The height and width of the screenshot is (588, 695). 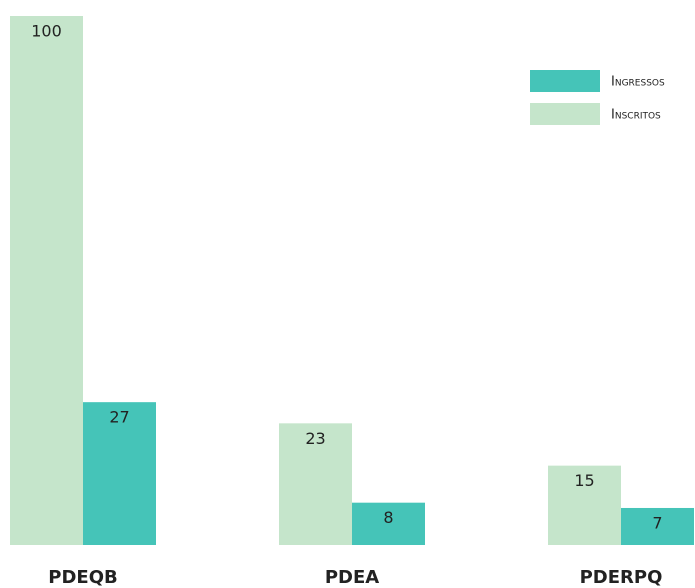 I want to click on x-tick-label: PDERPQ, so click(x=621, y=577).